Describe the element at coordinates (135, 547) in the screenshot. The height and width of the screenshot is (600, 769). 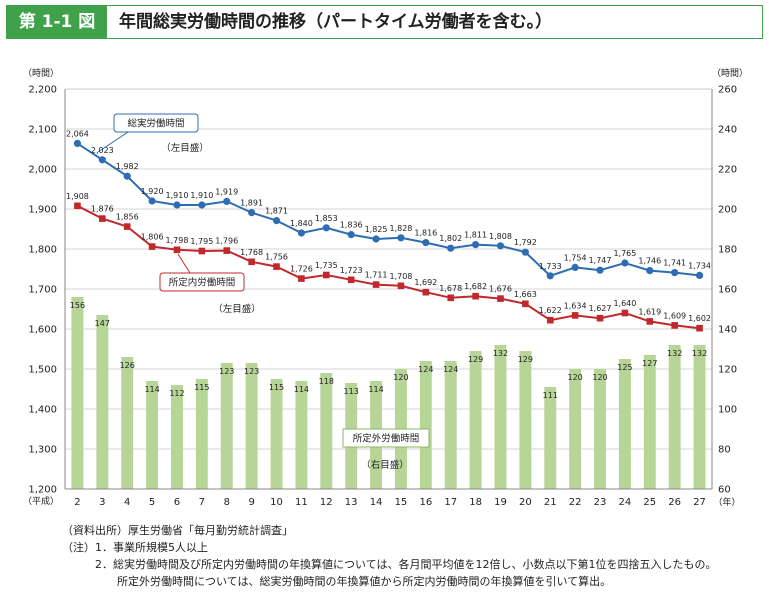
I see `note-1: （注）1．事業所規模5人以上` at that location.